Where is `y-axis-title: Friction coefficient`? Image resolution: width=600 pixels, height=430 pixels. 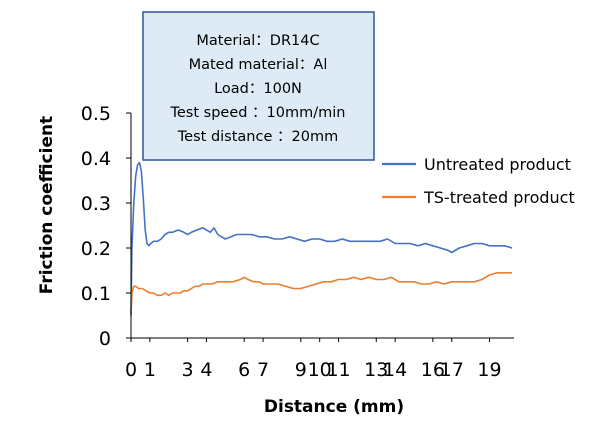 y-axis-title: Friction coefficient is located at coordinates (47, 205).